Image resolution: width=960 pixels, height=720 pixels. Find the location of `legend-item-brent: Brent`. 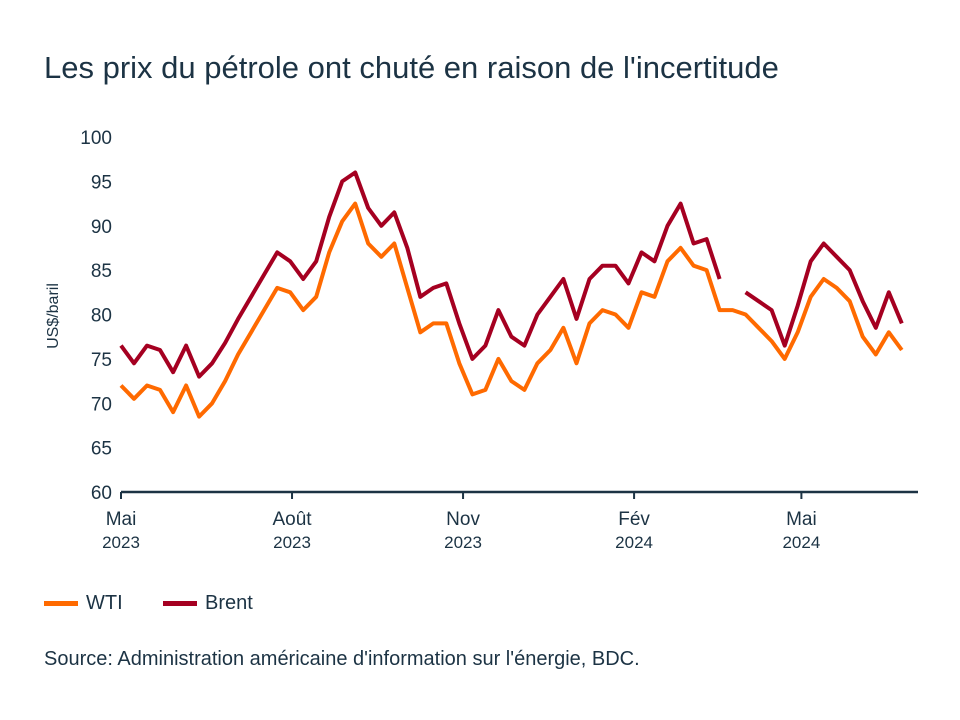

legend-item-brent: Brent is located at coordinates (208, 603).